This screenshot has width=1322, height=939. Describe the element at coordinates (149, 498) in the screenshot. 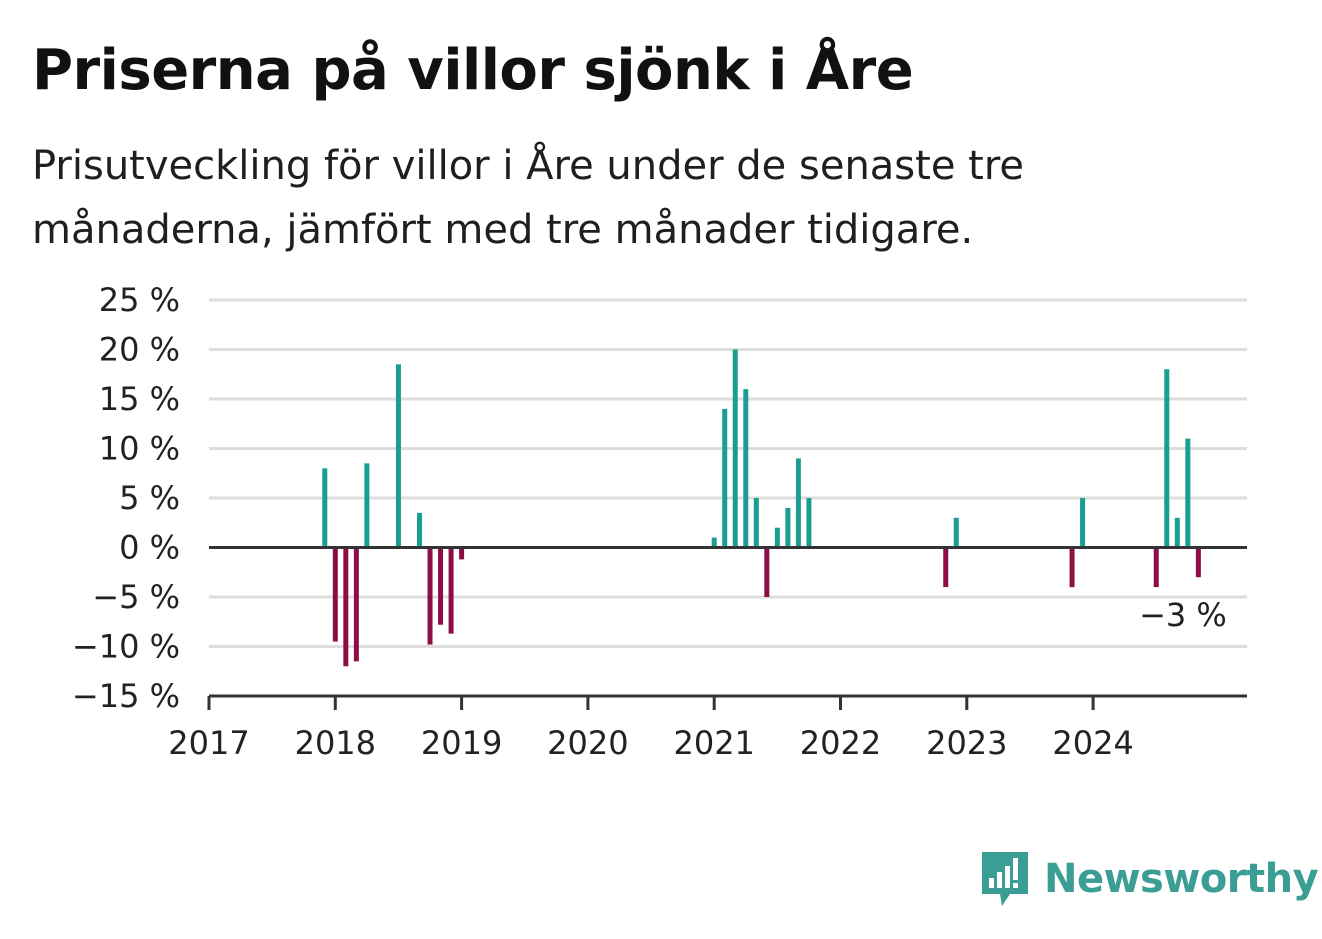

I see `y-tick-label: 5 %` at that location.